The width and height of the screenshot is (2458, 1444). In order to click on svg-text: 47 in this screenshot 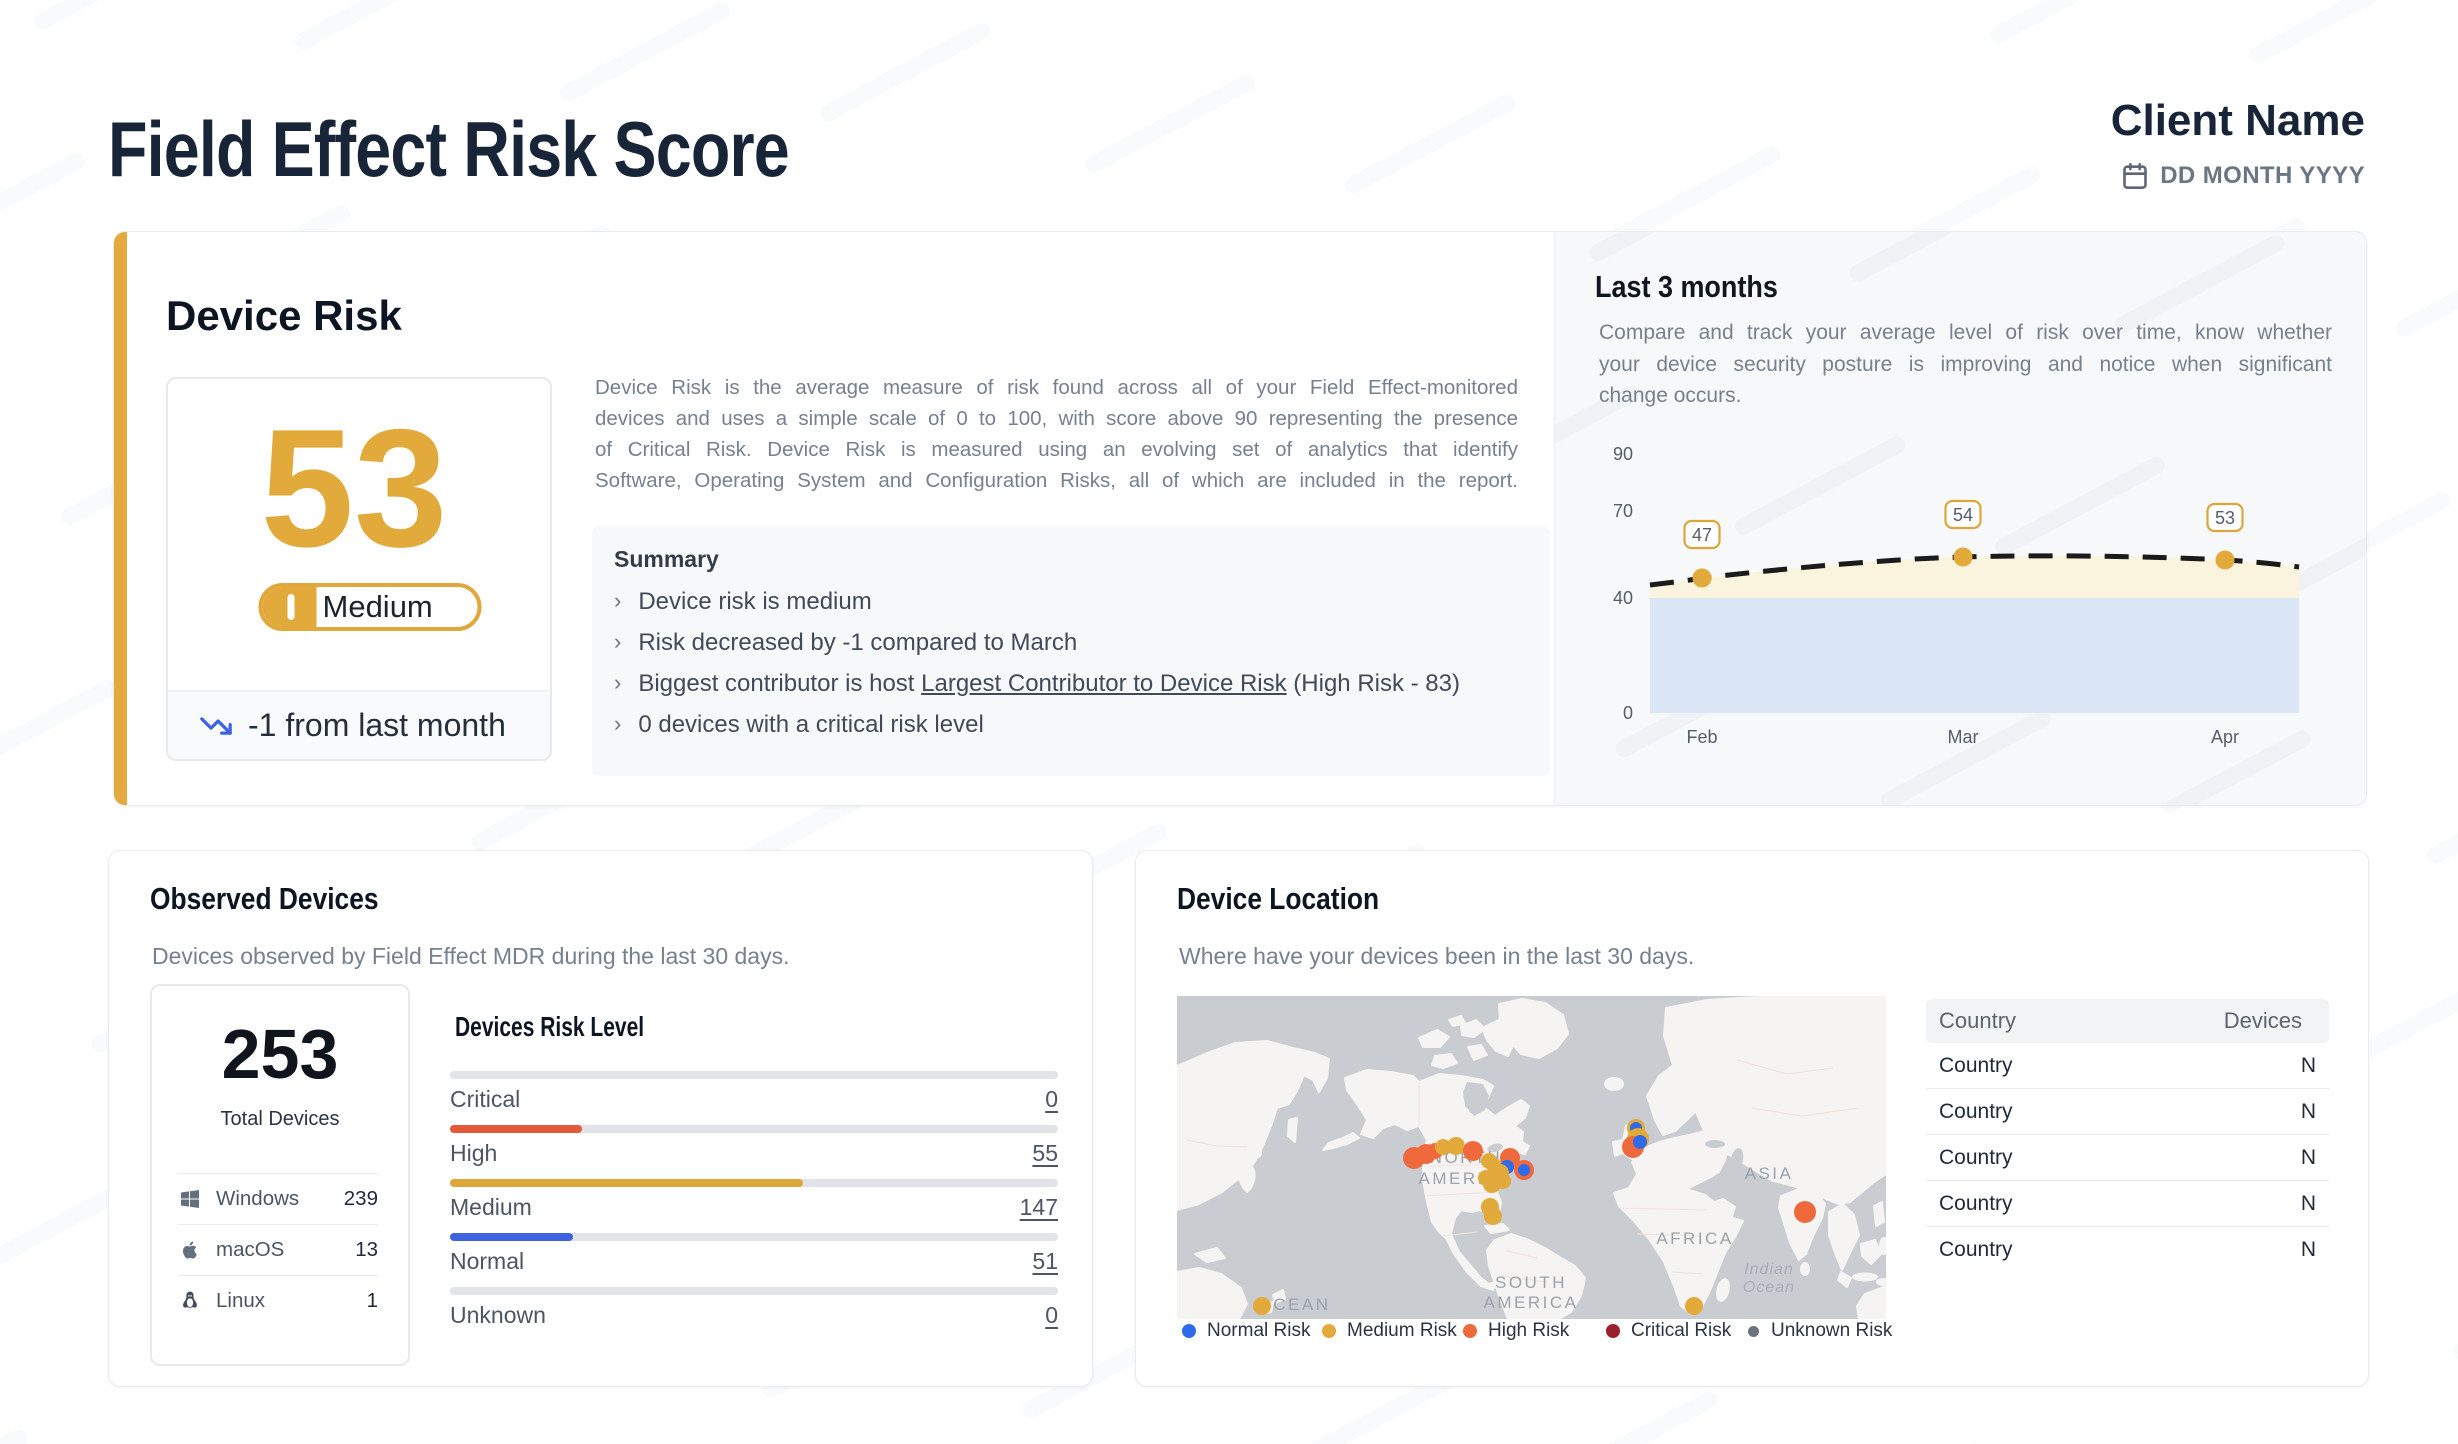, I will do `click(1702, 535)`.